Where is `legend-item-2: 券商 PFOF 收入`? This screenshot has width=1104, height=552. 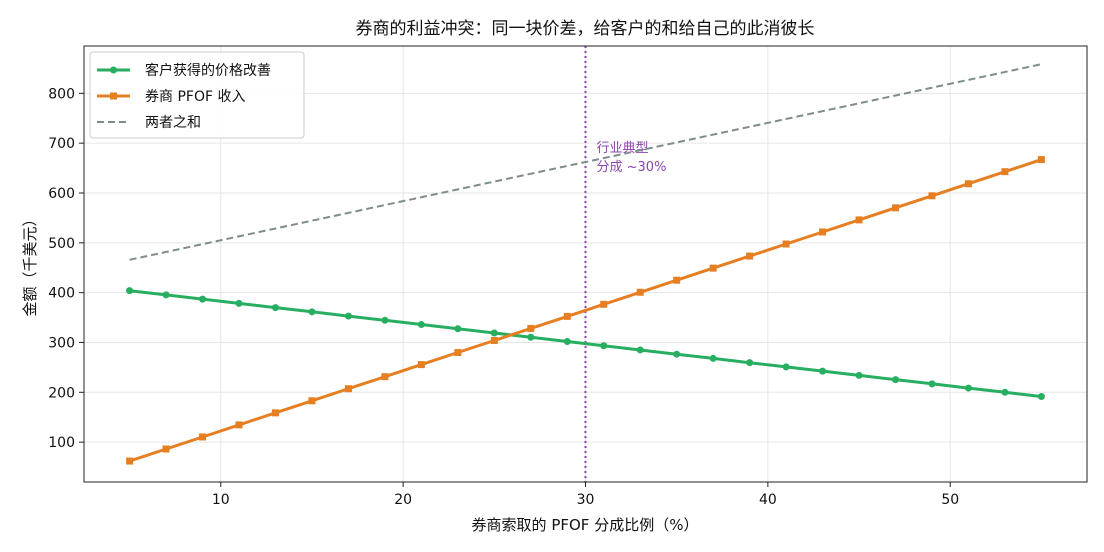
legend-item-2: 券商 PFOF 收入 is located at coordinates (171, 97).